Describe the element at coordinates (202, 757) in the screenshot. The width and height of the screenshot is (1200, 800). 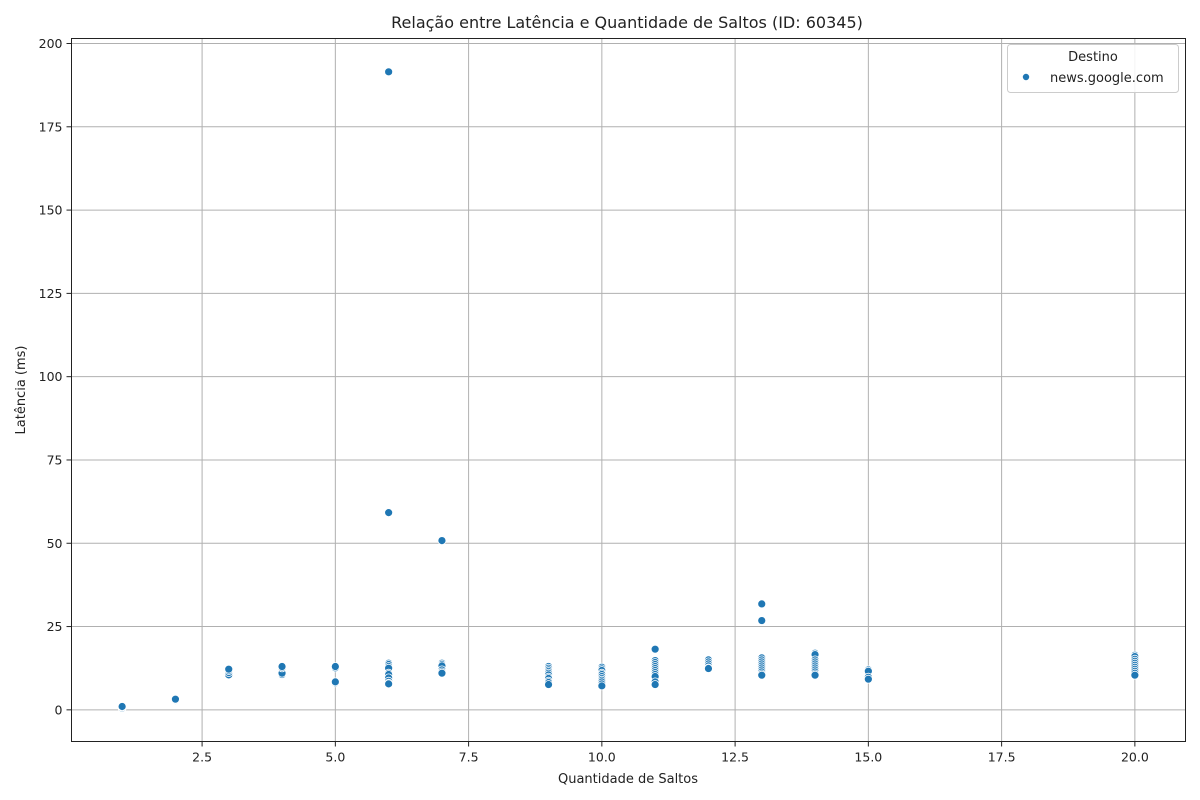
I see `x-tick-label-0: 2.5` at that location.